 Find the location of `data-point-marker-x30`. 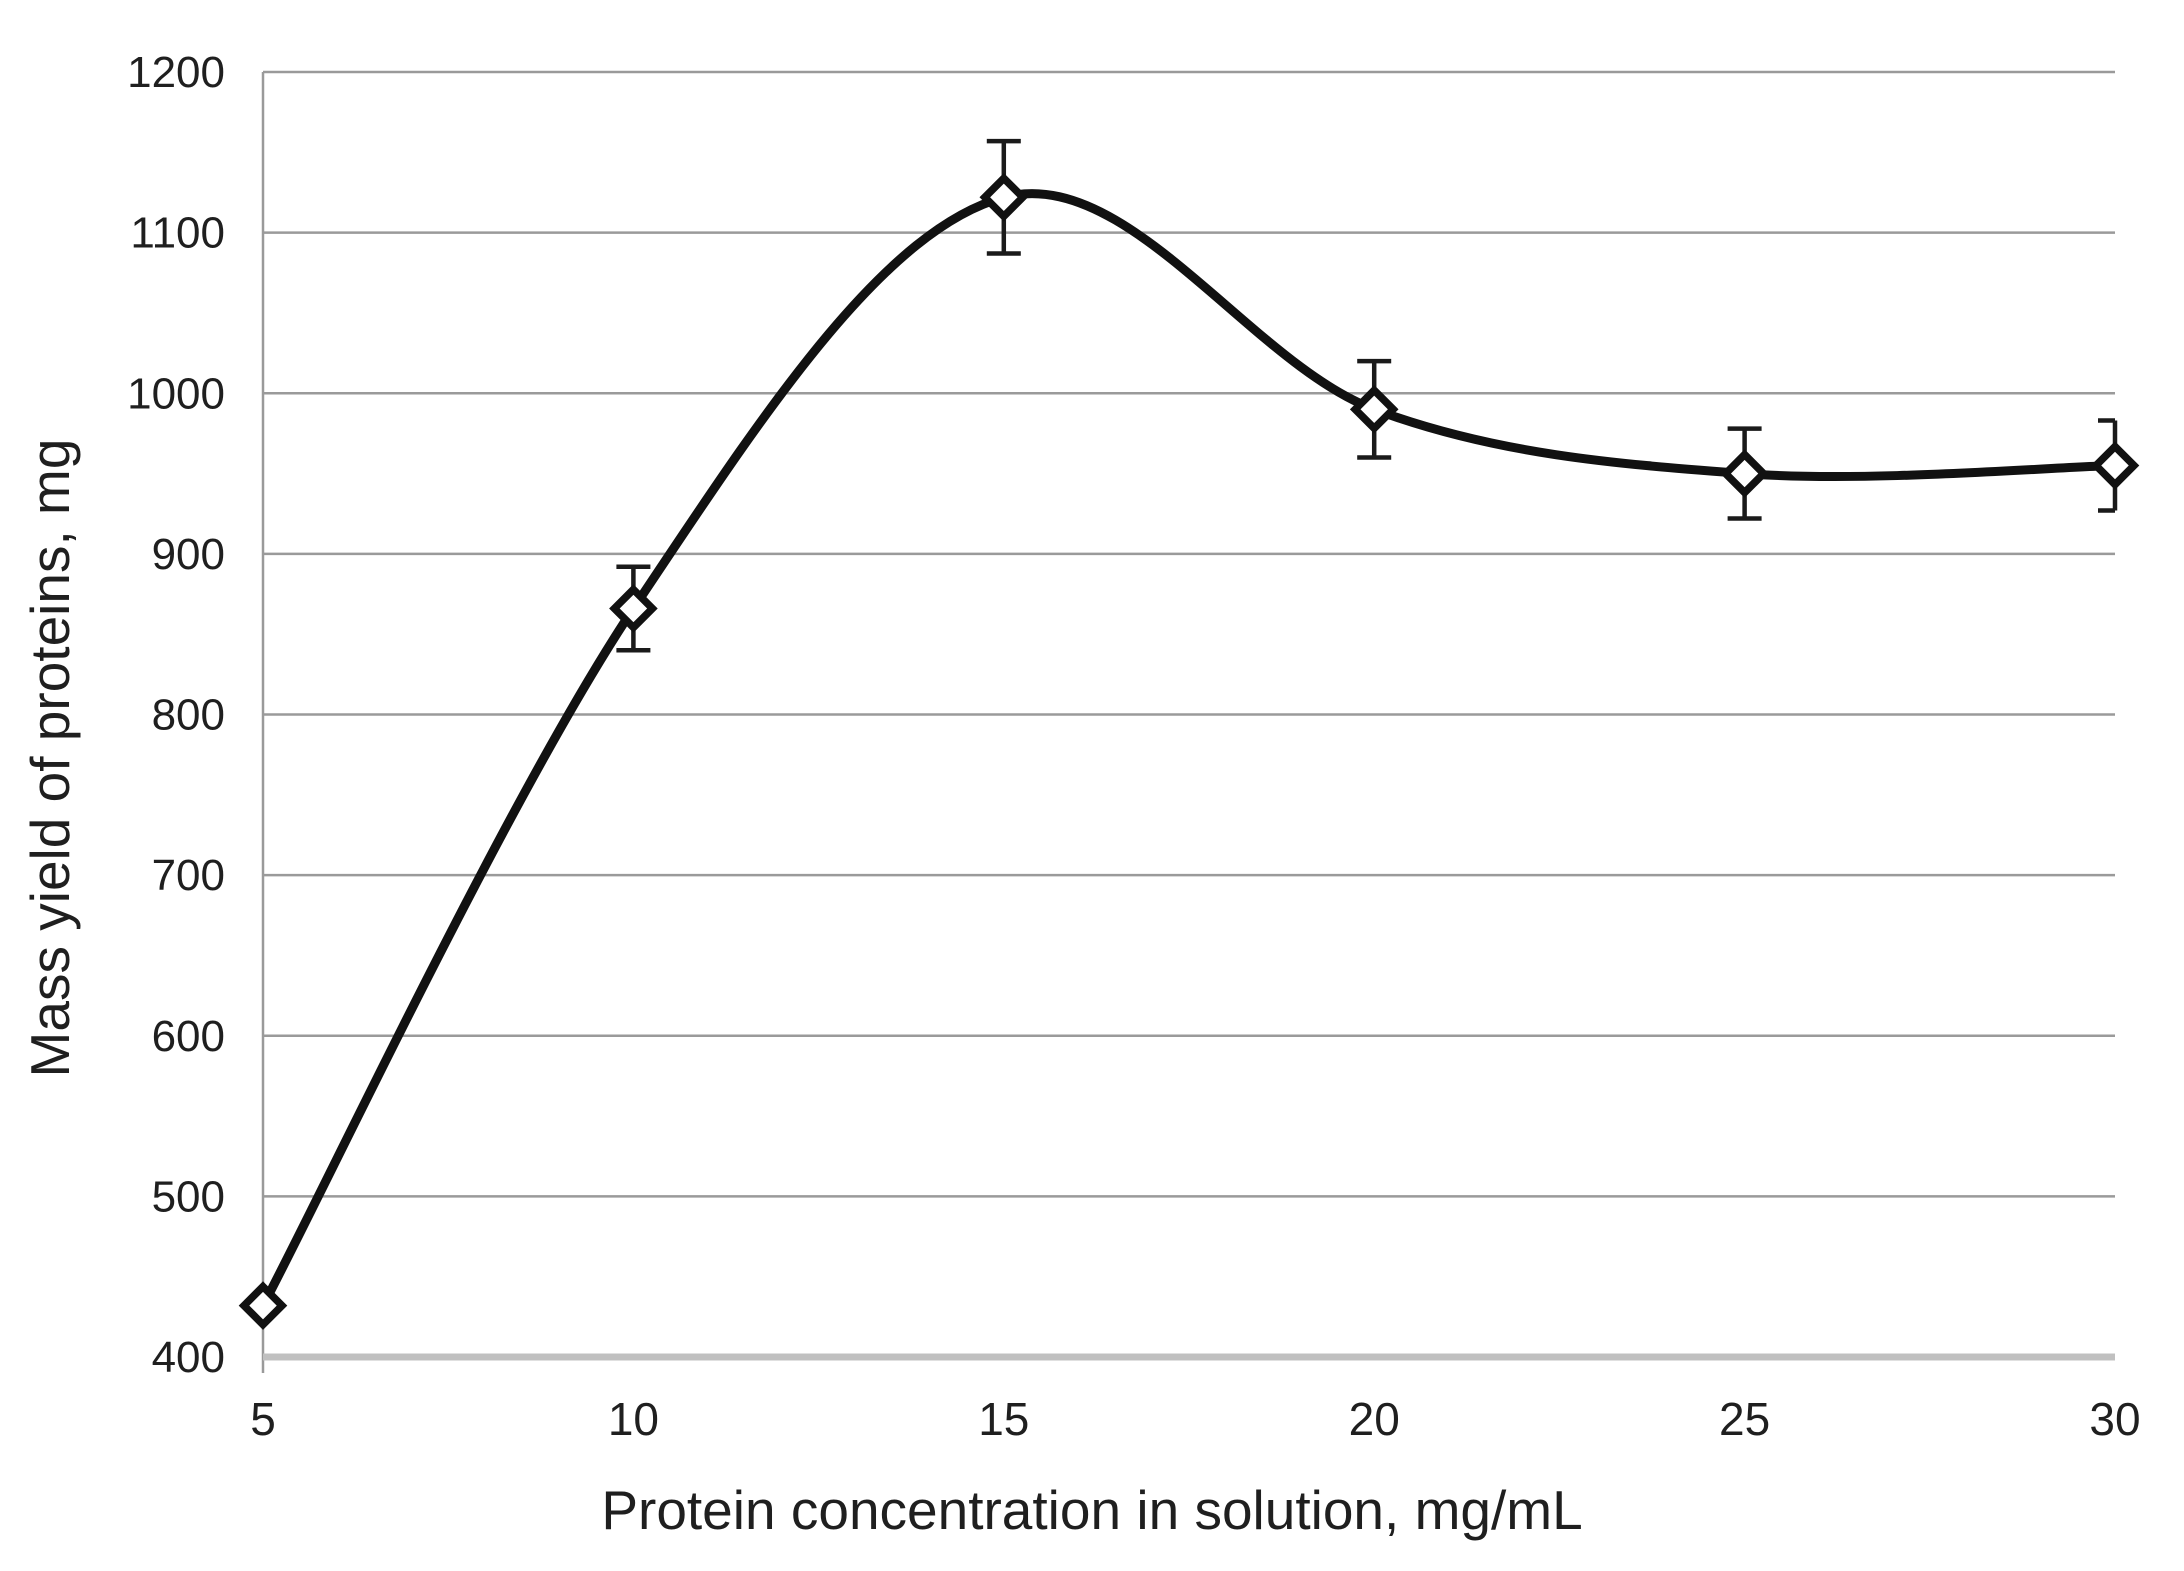

data-point-marker-x30 is located at coordinates (2115, 465).